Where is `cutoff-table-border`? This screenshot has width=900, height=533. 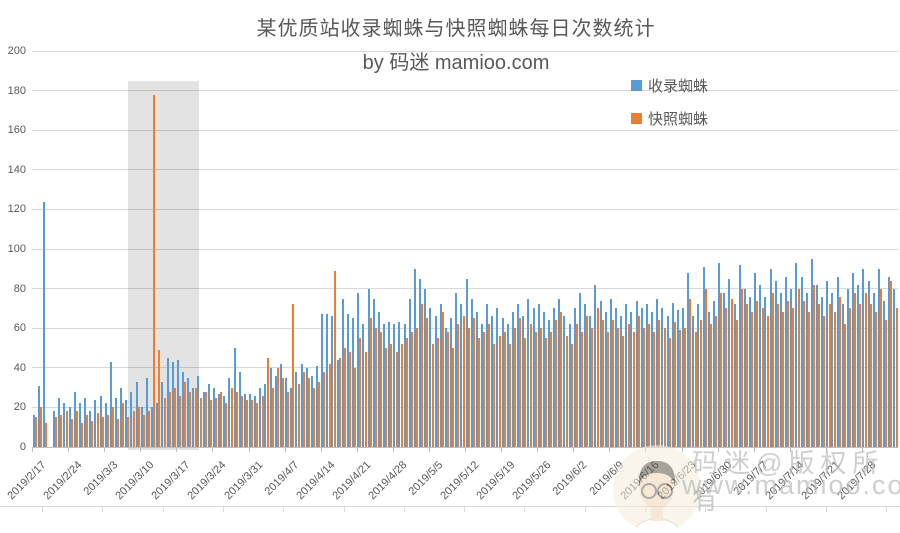
cutoff-table-border is located at coordinates (450, 506).